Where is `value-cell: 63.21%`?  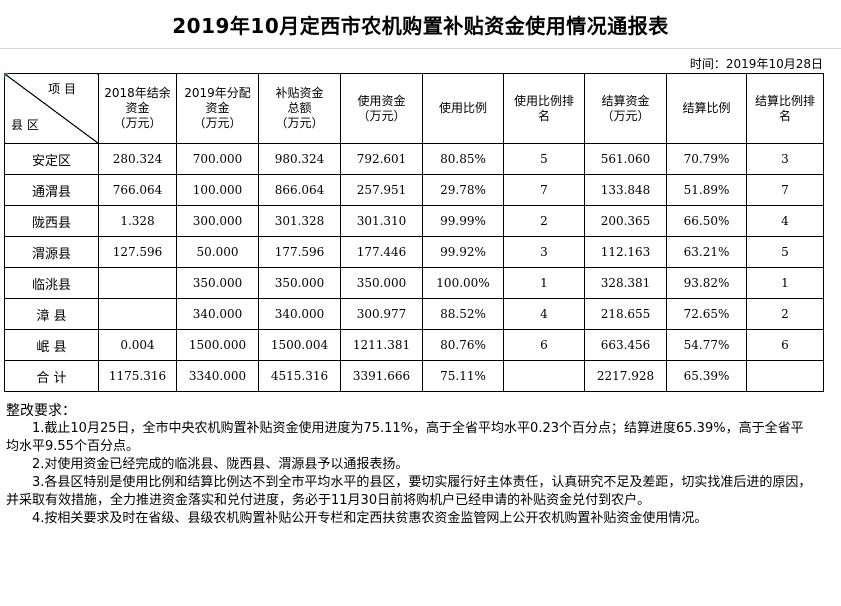 value-cell: 63.21% is located at coordinates (706, 252).